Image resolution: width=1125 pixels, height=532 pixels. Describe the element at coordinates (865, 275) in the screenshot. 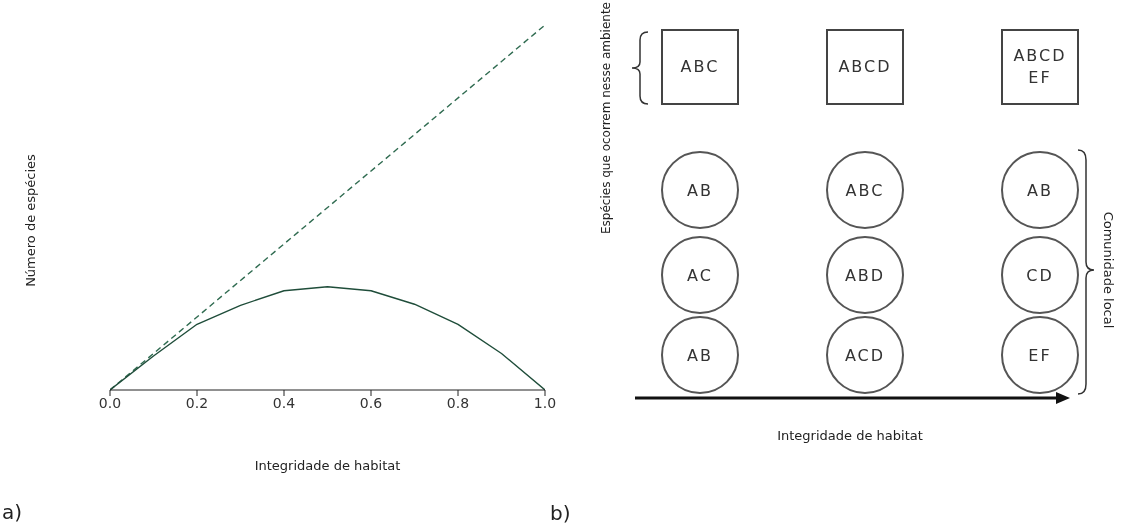

I see `text: ABD` at that location.